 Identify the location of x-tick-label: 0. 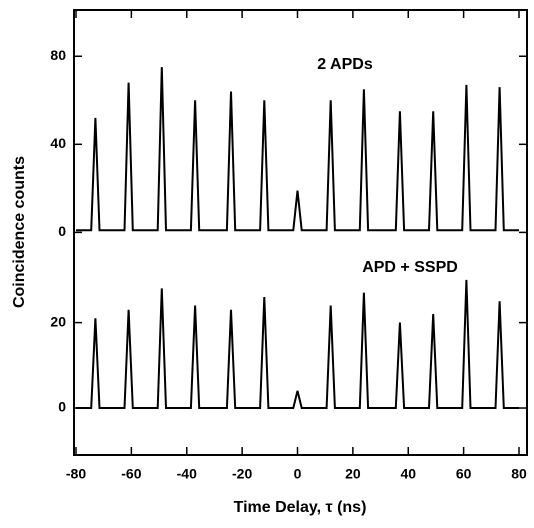
(298, 474).